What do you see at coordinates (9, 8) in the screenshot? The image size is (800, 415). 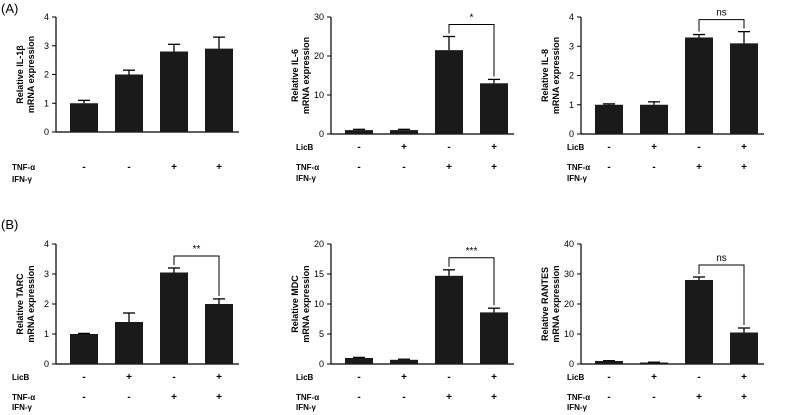 I see `panel-label-a: (A)` at bounding box center [9, 8].